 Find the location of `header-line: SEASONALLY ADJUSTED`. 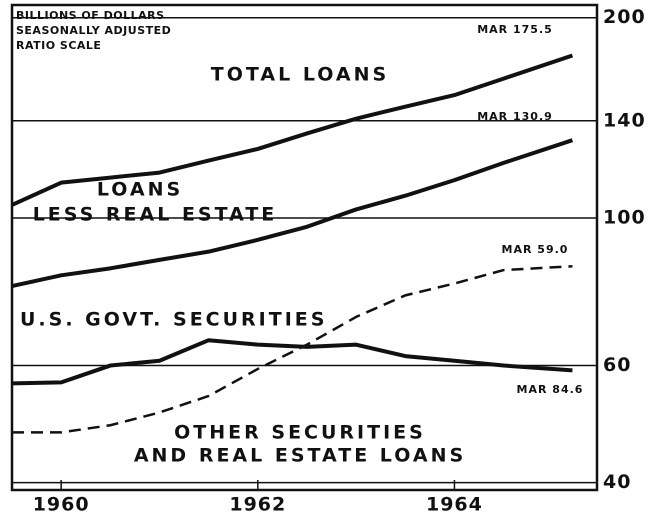

header-line: SEASONALLY ADJUSTED is located at coordinates (93, 30).